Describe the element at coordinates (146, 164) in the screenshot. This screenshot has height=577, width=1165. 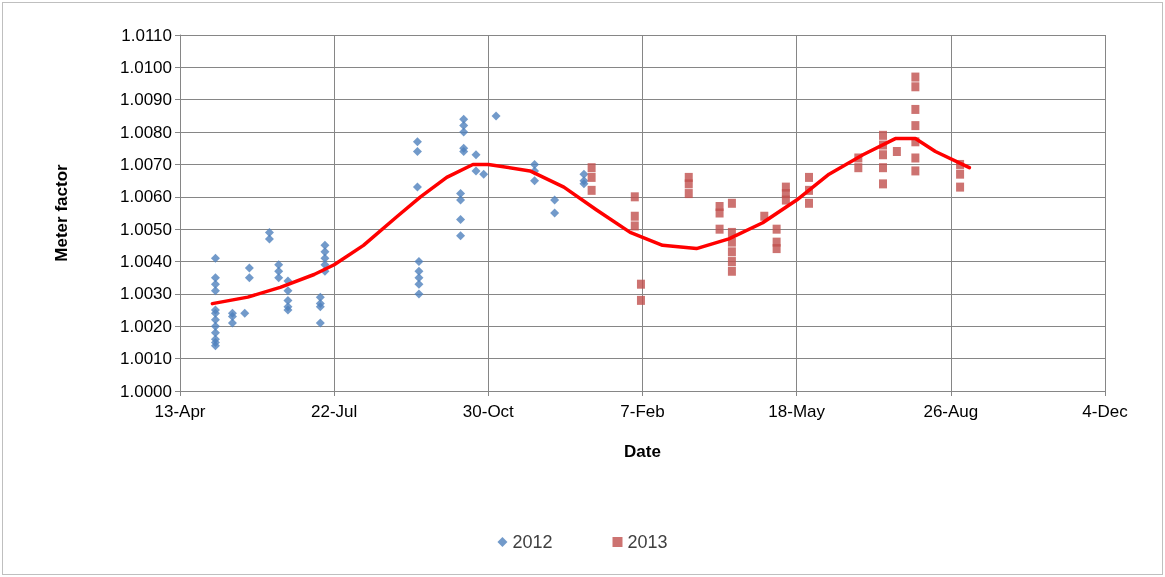
I see `y-tick-label: 1.0070` at that location.